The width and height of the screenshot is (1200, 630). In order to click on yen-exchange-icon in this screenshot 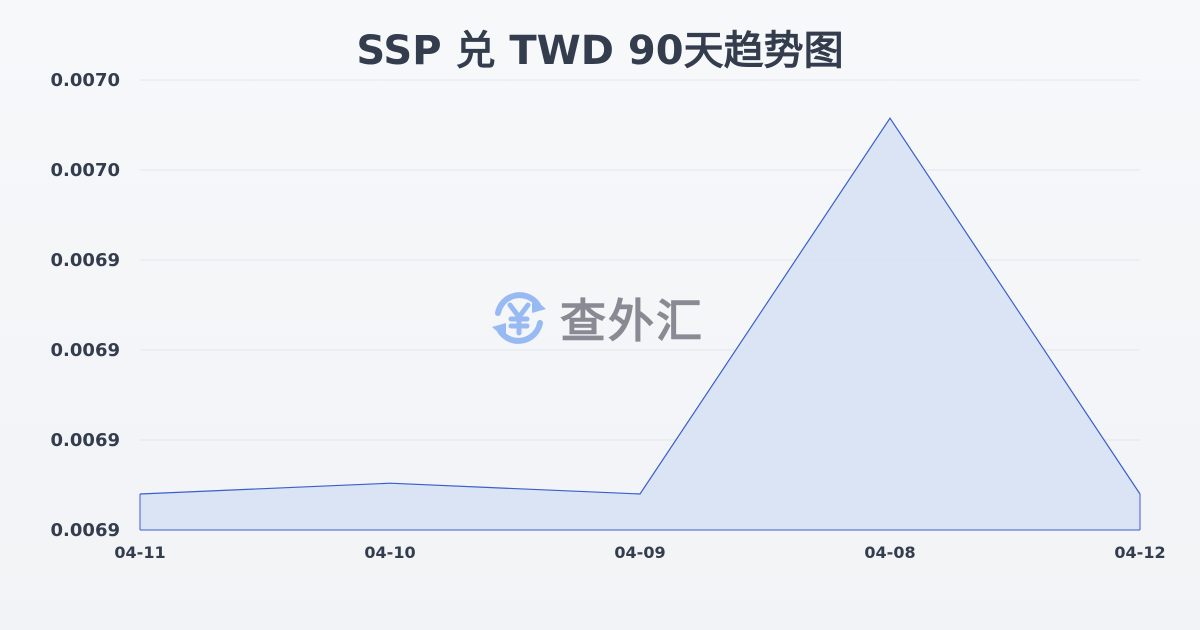, I will do `click(519, 318)`.